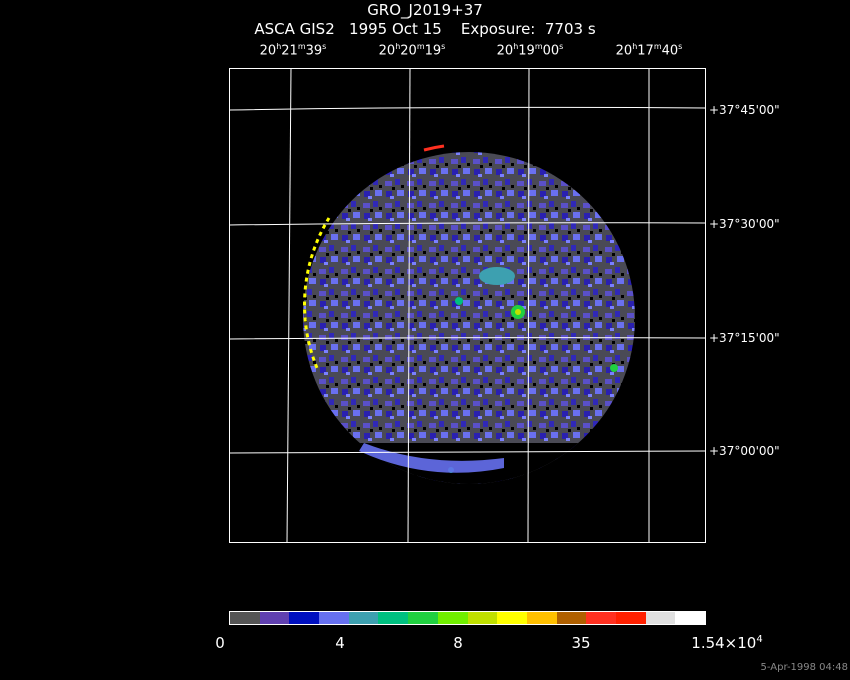 The height and width of the screenshot is (680, 850). I want to click on colorbar-label: 8, so click(458, 643).